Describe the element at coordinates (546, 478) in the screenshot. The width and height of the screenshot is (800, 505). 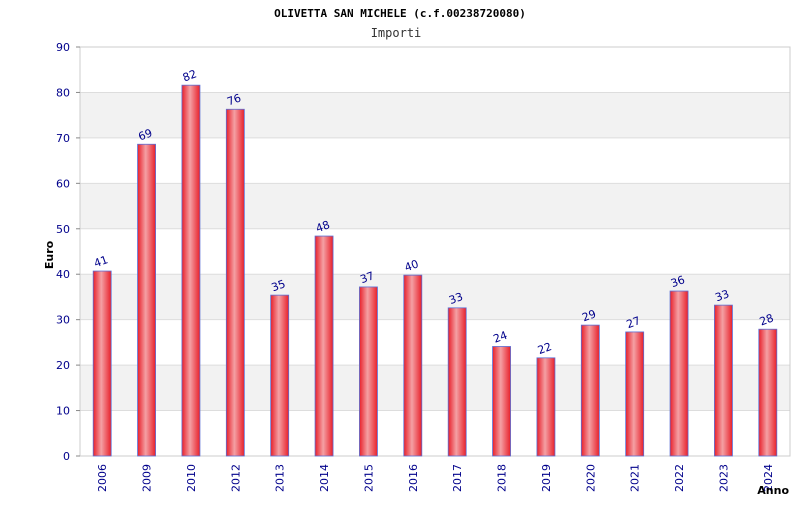
I see `x-tick-label: 2019` at that location.